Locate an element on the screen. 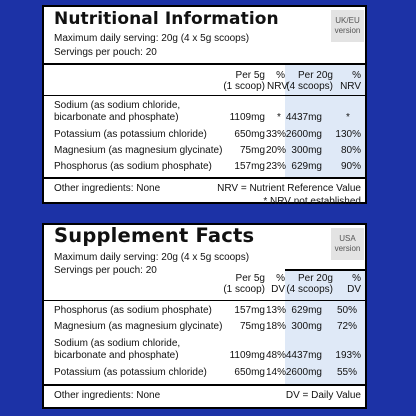 The height and width of the screenshot is (416, 416). pct-nrv-20g: 90% is located at coordinates (350, 166).